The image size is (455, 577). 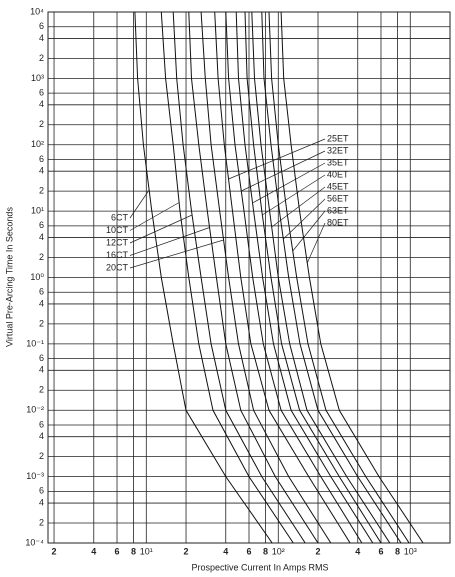 I want to click on legend-label: 6CT, so click(x=120, y=217).